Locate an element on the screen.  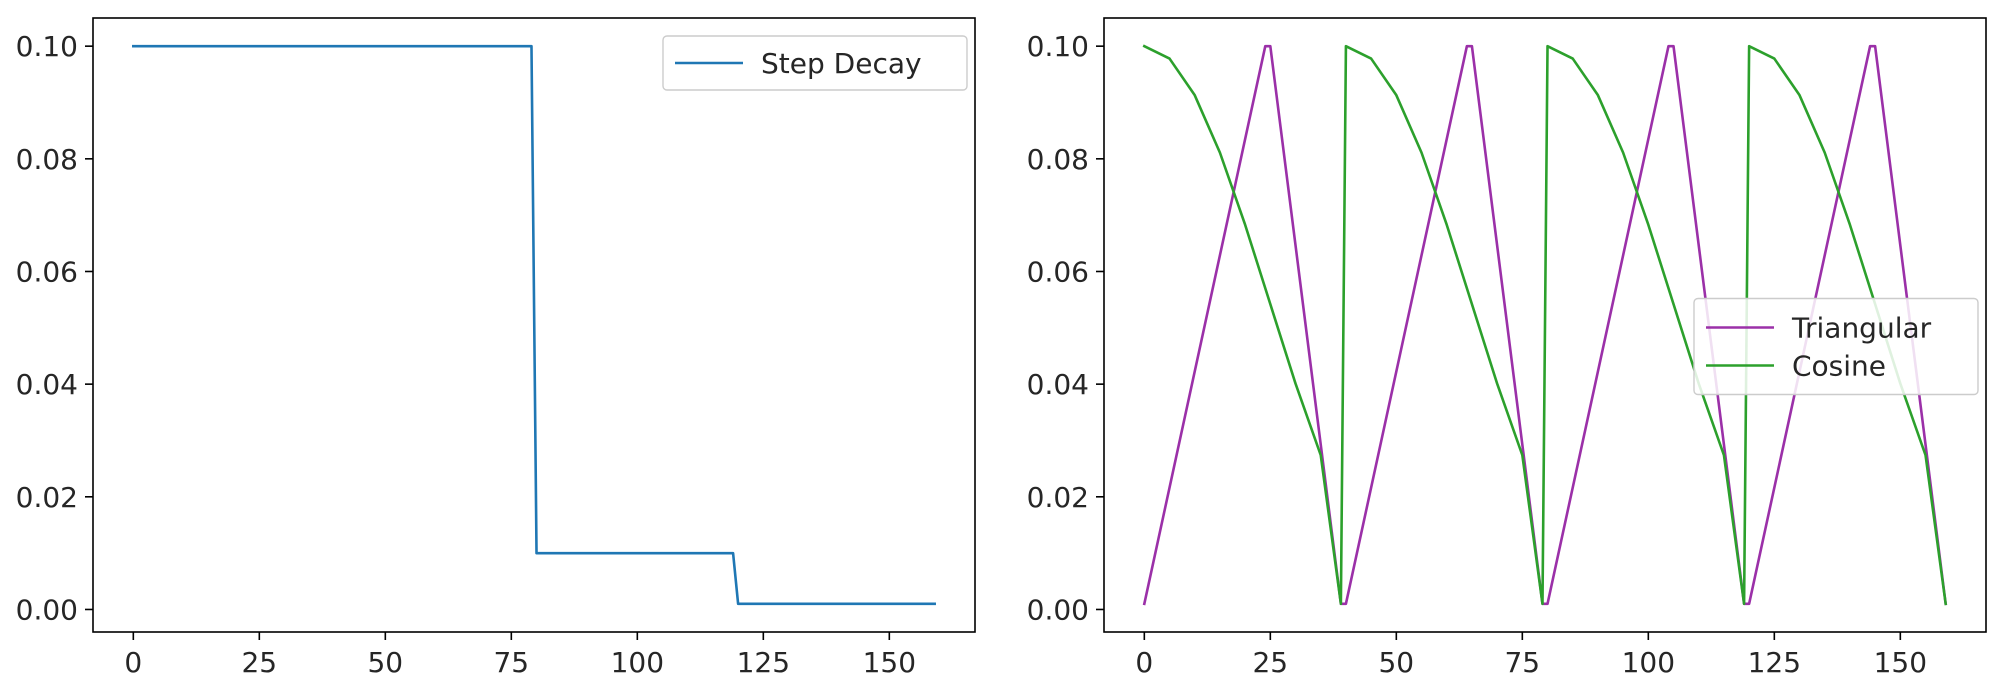
legend-label: Step Decay is located at coordinates (841, 63).